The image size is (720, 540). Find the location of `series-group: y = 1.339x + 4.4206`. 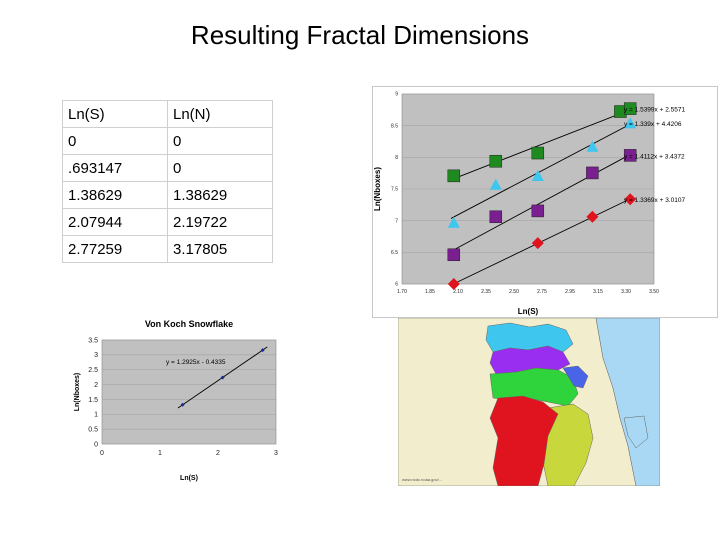

series-group: y = 1.339x + 4.4206 is located at coordinates (564, 172).